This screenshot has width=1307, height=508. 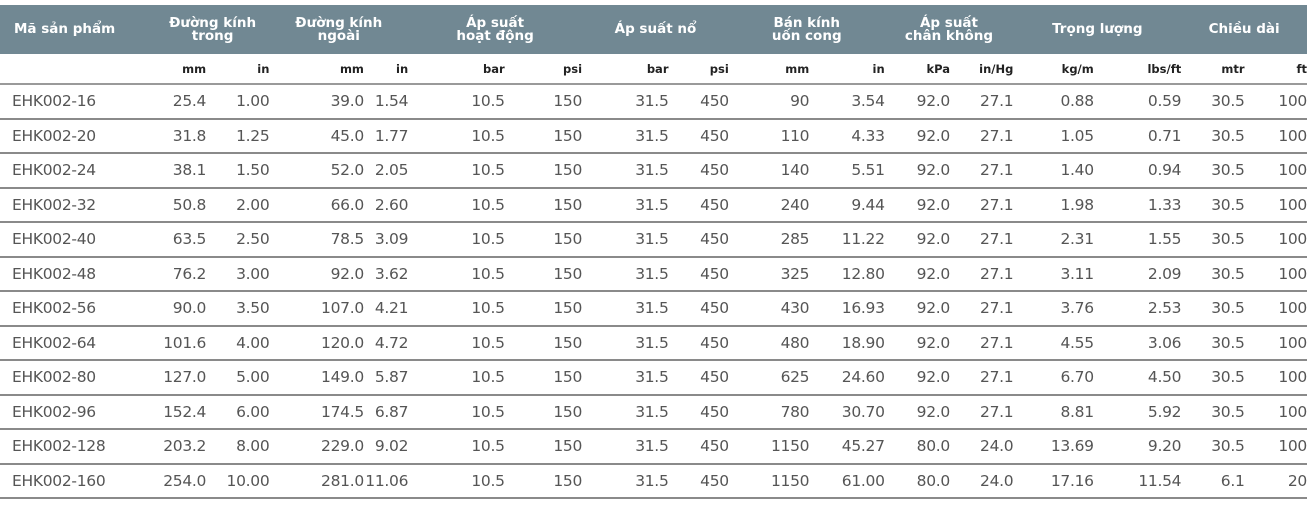 I want to click on header-group: Bán kính uốn cong, so click(x=806, y=29).